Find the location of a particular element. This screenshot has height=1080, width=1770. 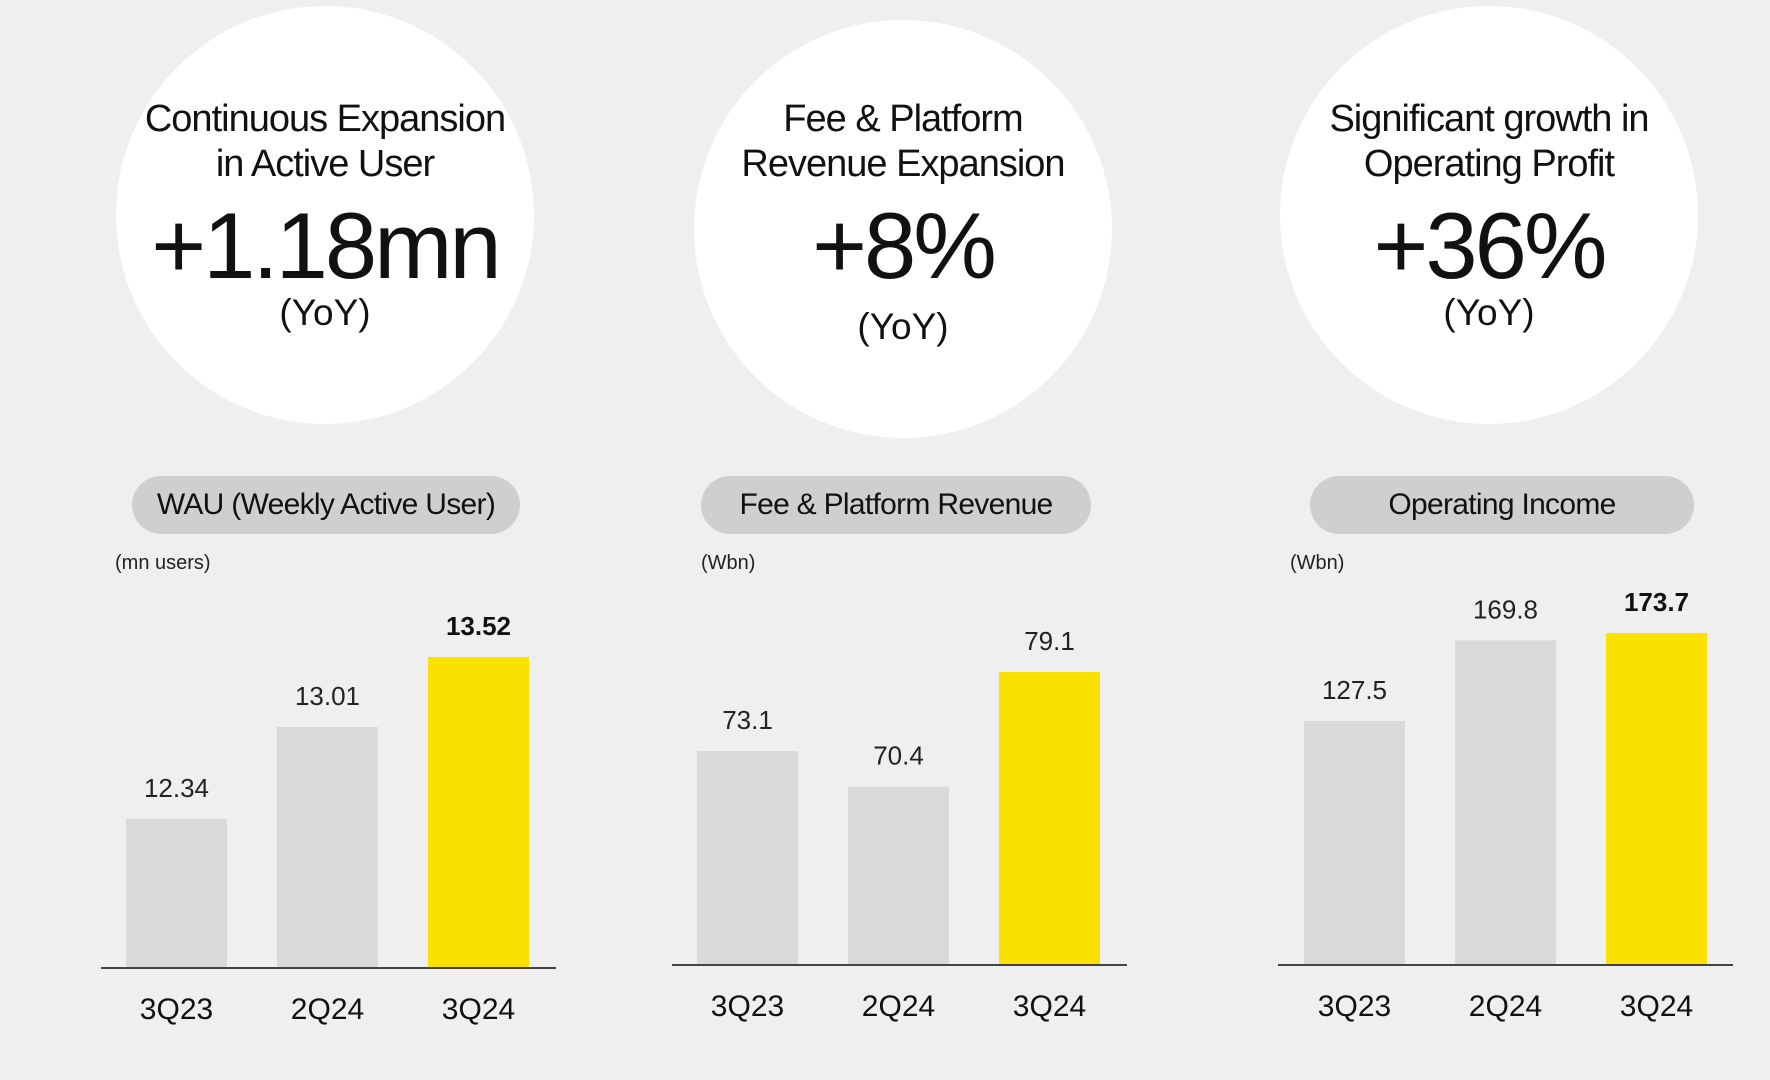

tick-label-operating-income-3q23: 3Q23 is located at coordinates (1354, 1006).